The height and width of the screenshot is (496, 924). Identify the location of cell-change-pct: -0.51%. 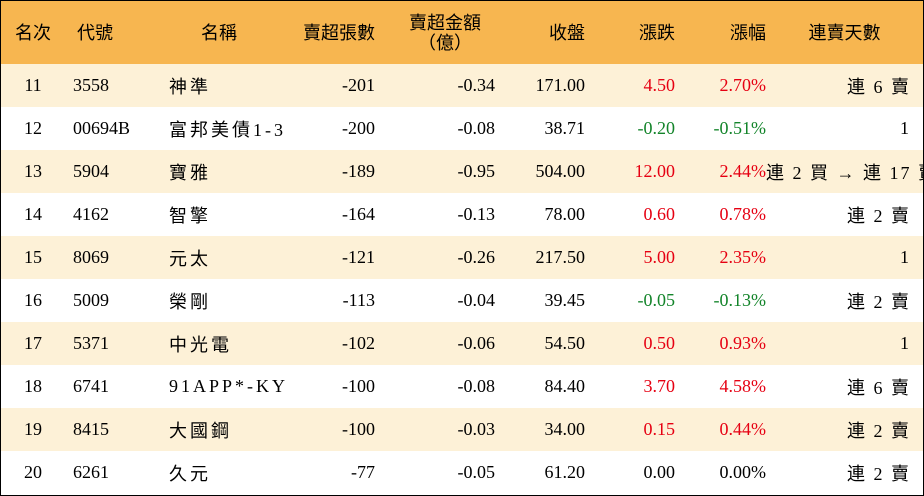
(740, 128).